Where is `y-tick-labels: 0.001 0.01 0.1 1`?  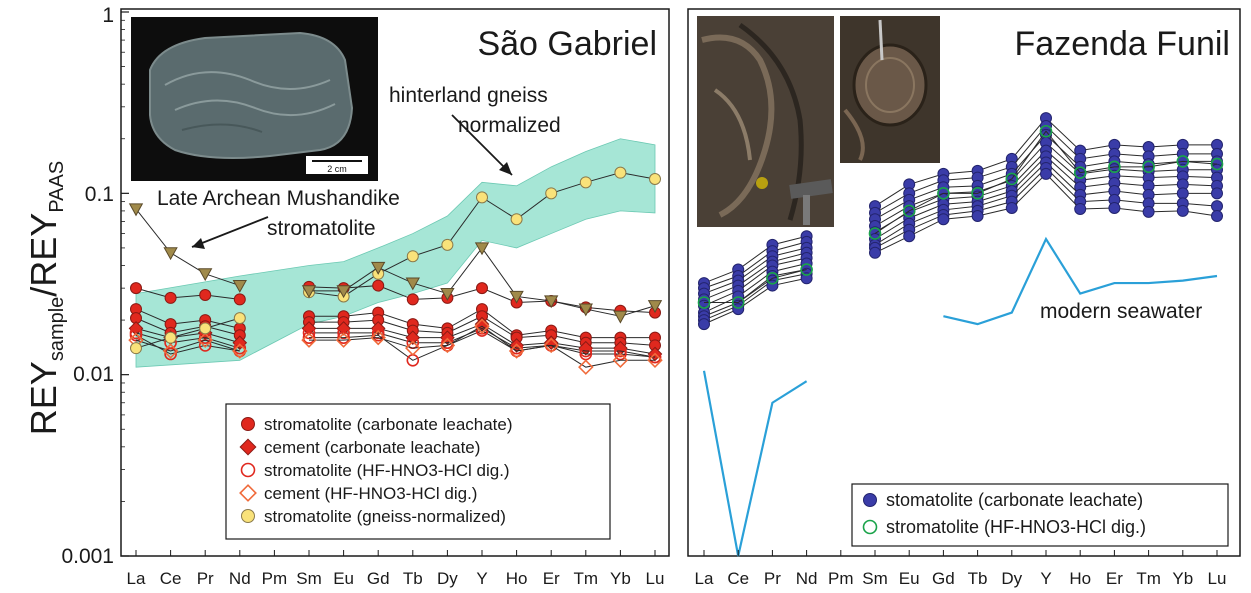 y-tick-labels: 0.001 0.01 0.1 1 is located at coordinates (87, 286).